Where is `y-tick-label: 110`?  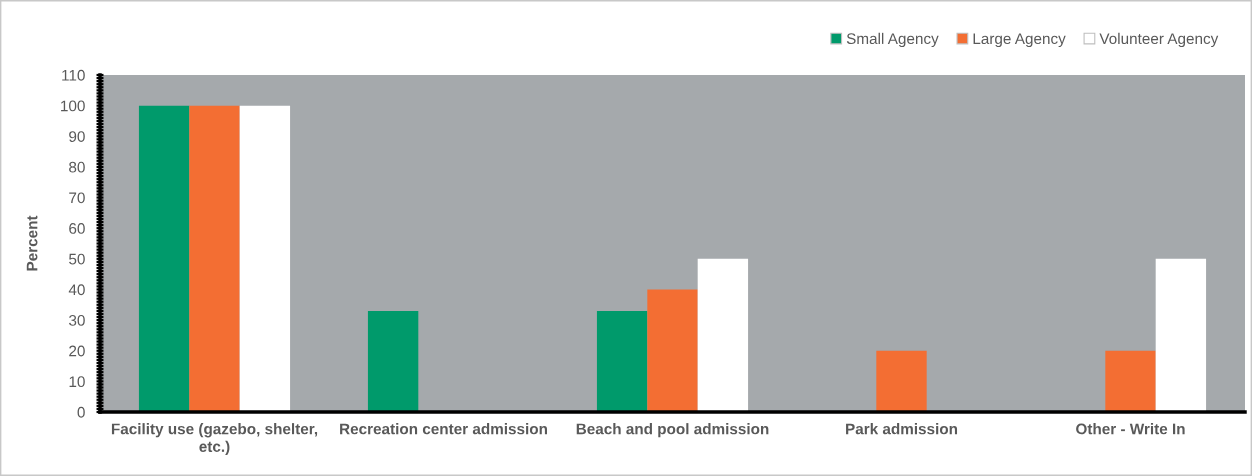
y-tick-label: 110 is located at coordinates (73, 75).